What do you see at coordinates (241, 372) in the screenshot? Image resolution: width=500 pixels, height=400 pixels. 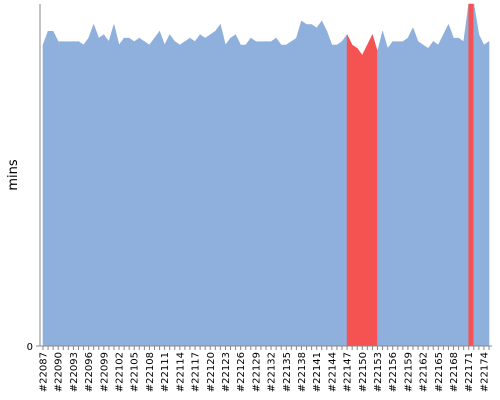 I see `x-tick-label: #22126` at bounding box center [241, 372].